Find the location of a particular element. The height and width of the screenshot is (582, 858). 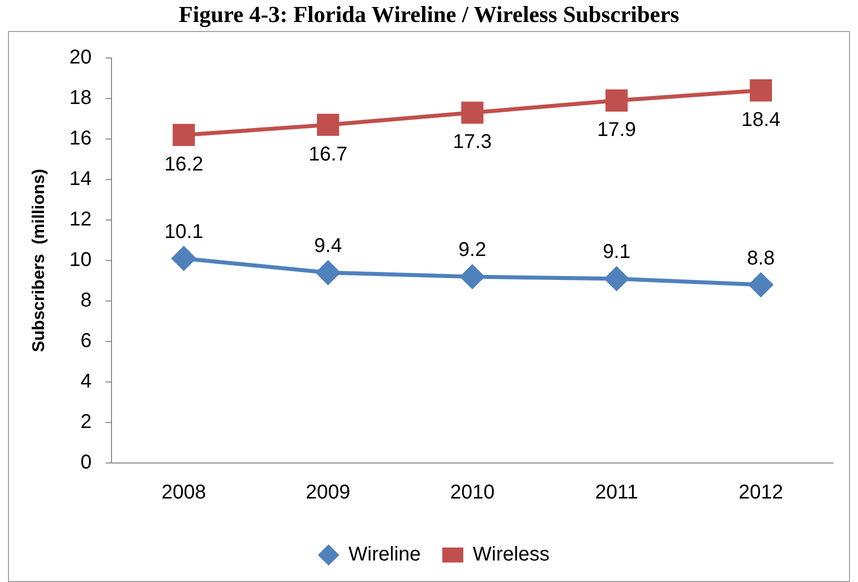

data-label: 9.4 is located at coordinates (328, 246).